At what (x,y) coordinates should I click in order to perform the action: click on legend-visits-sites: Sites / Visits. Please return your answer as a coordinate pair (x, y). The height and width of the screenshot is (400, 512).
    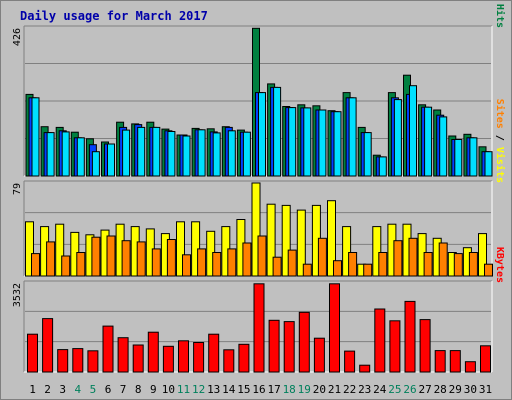
    Looking at the image, I should click on (500, 141).